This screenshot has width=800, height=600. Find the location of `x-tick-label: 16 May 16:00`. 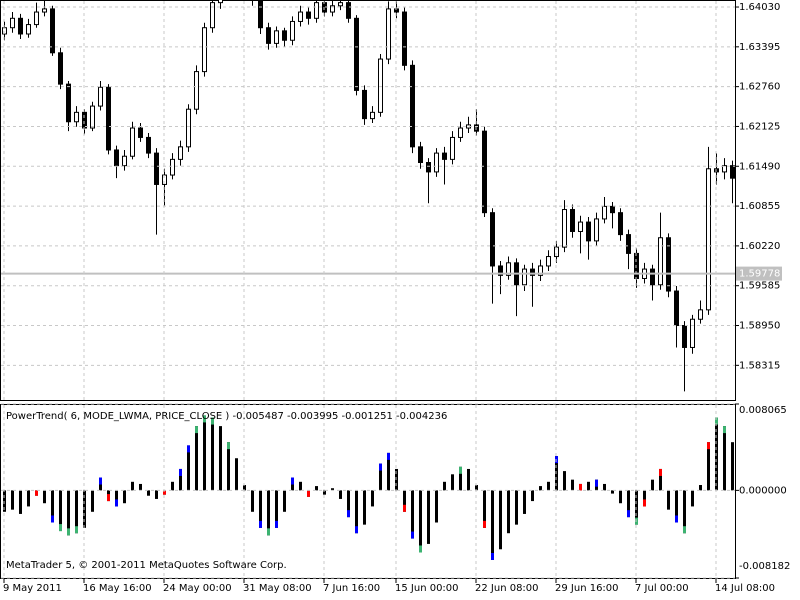

x-tick-label: 16 May 16:00 is located at coordinates (117, 588).